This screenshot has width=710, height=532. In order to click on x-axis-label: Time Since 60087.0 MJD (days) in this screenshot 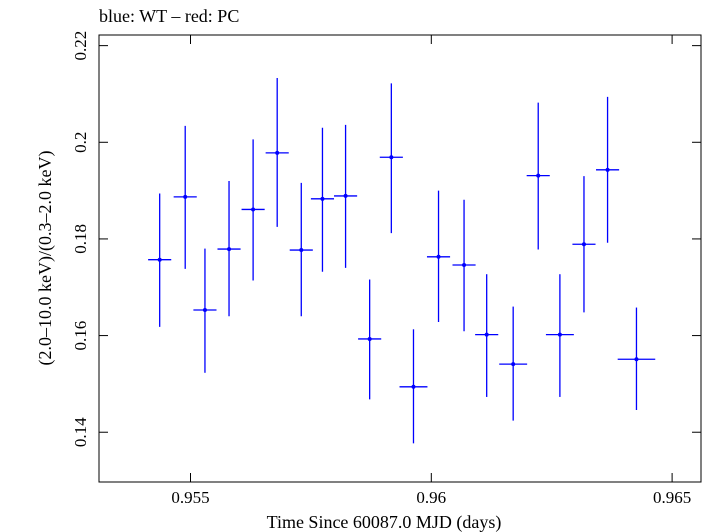, I will do `click(384, 522)`.